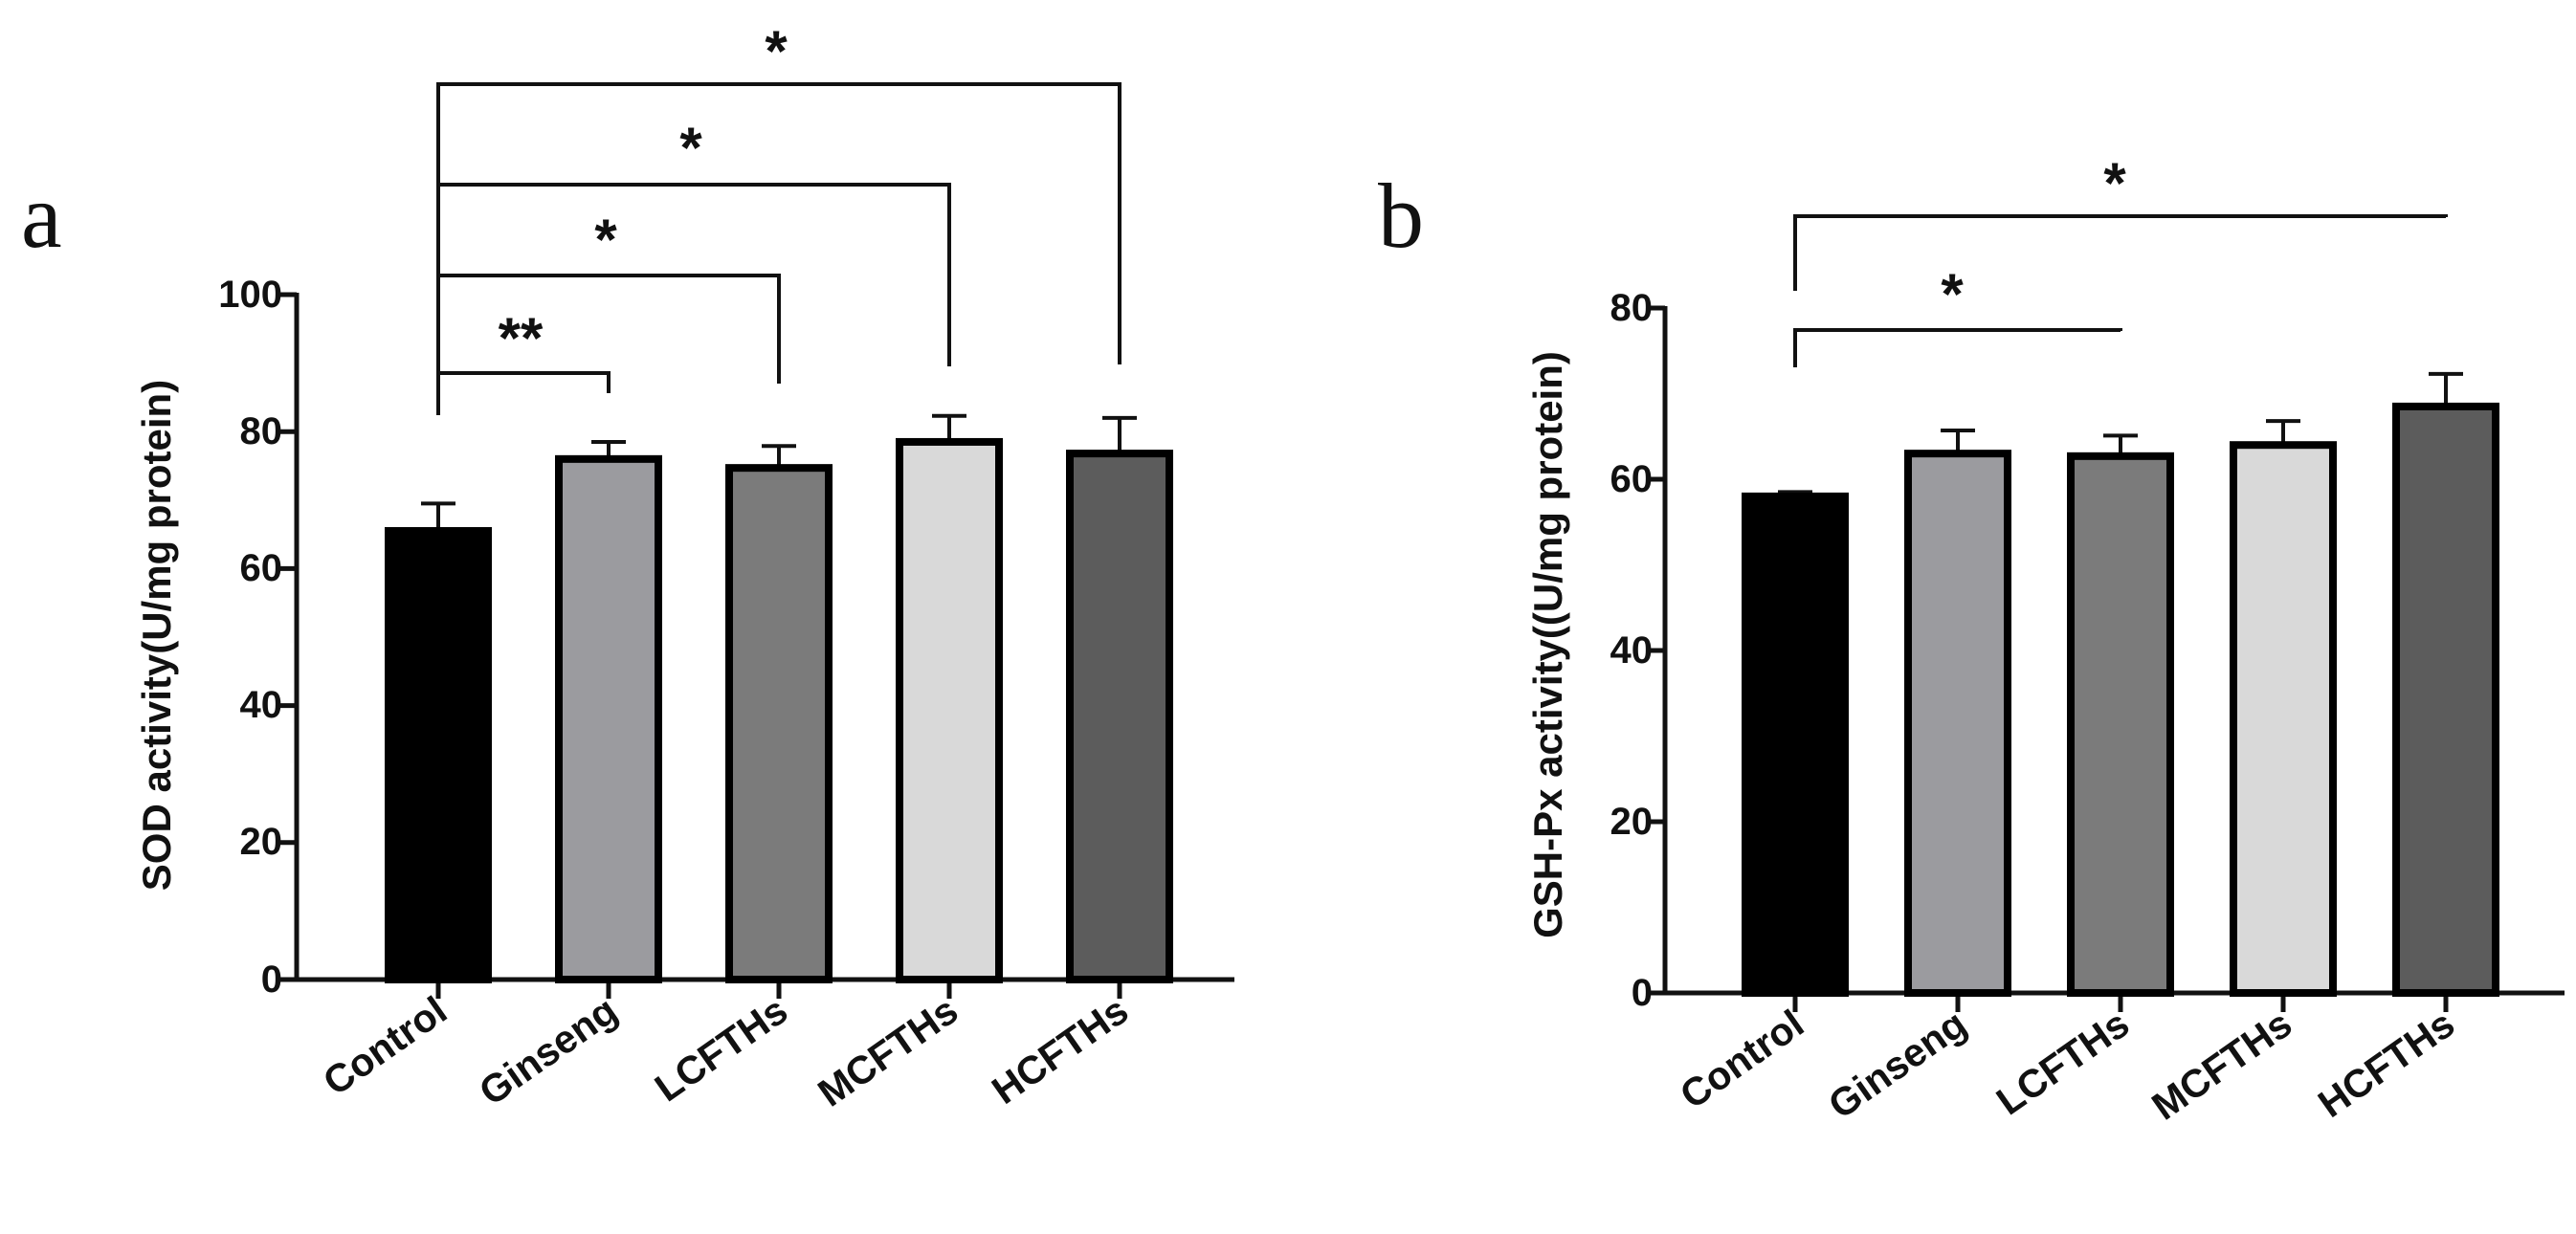 The width and height of the screenshot is (2576, 1234). Describe the element at coordinates (721, 1049) in the screenshot. I see `panel-a-x-label-lcfths: LCFTHs` at that location.